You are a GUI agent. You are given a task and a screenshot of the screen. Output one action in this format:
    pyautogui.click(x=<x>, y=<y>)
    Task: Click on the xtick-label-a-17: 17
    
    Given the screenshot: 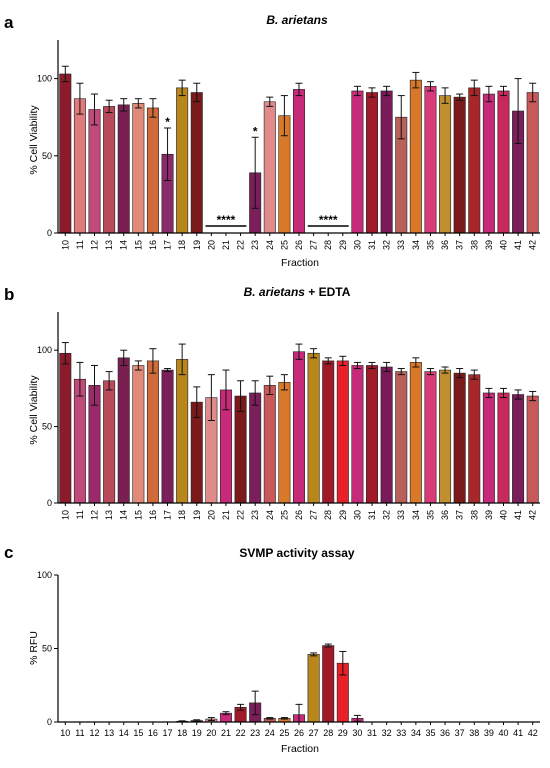 What is the action you would take?
    pyautogui.click(x=168, y=245)
    